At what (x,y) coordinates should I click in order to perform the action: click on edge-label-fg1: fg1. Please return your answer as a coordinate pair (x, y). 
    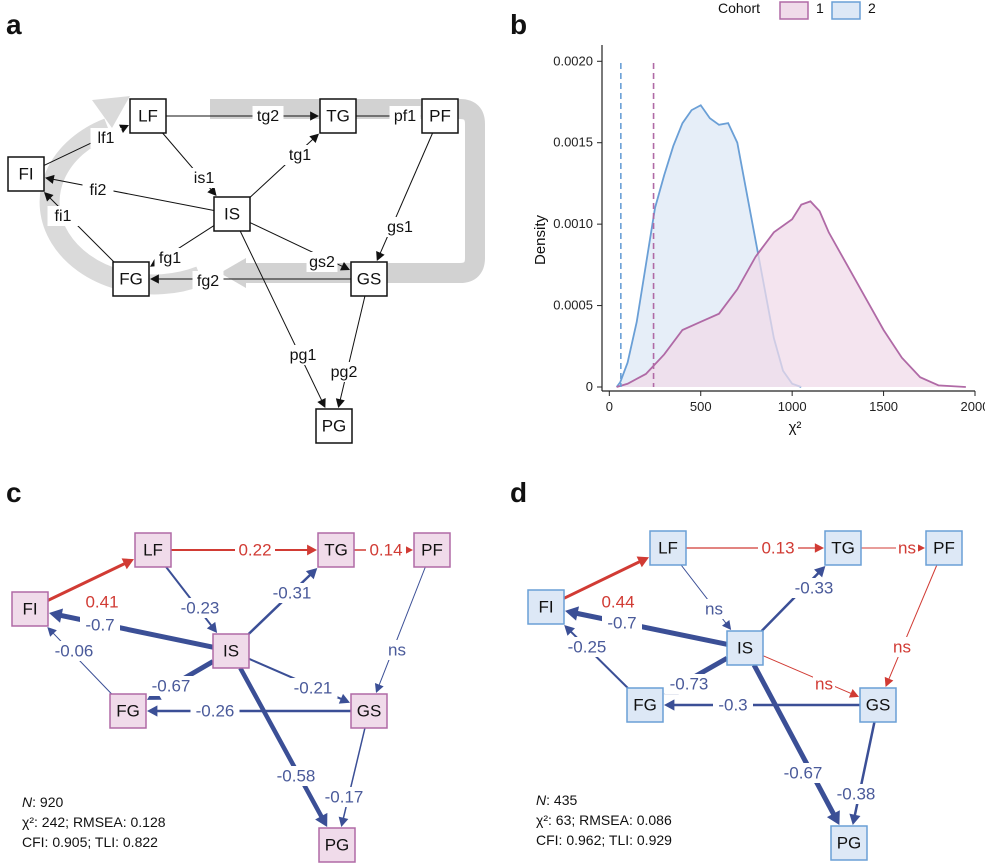
    Looking at the image, I should click on (170, 258).